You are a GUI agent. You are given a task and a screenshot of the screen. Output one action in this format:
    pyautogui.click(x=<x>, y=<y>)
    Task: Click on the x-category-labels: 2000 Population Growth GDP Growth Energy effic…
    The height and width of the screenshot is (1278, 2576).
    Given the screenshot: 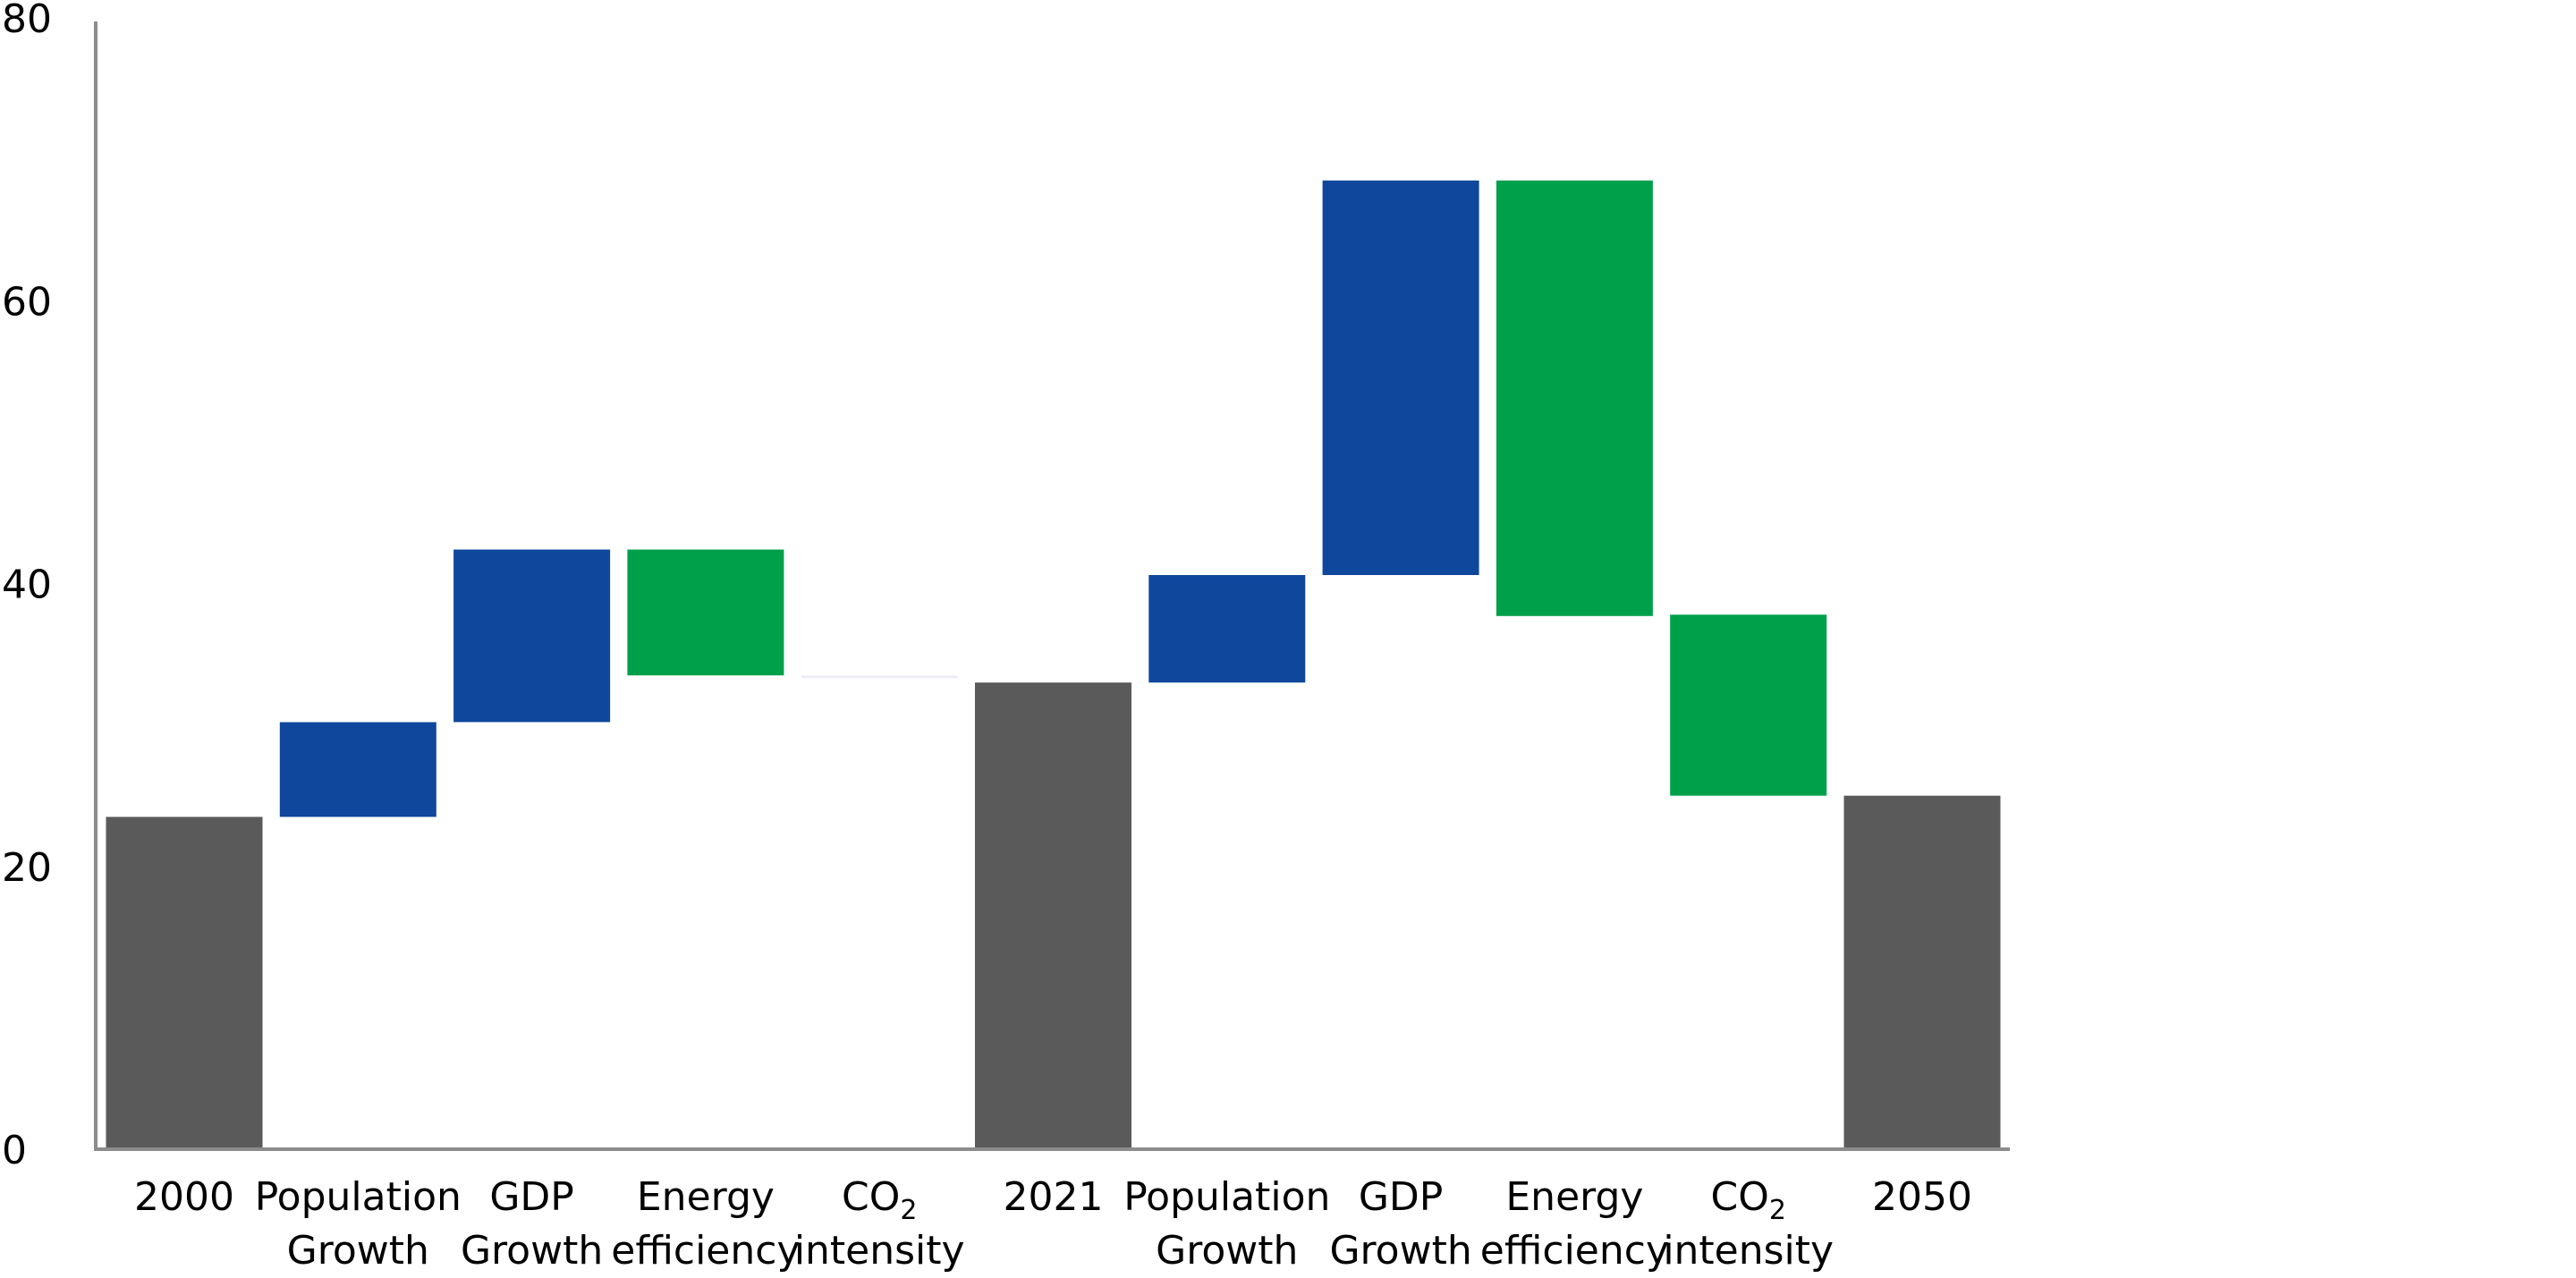 What is the action you would take?
    pyautogui.click(x=1053, y=1224)
    